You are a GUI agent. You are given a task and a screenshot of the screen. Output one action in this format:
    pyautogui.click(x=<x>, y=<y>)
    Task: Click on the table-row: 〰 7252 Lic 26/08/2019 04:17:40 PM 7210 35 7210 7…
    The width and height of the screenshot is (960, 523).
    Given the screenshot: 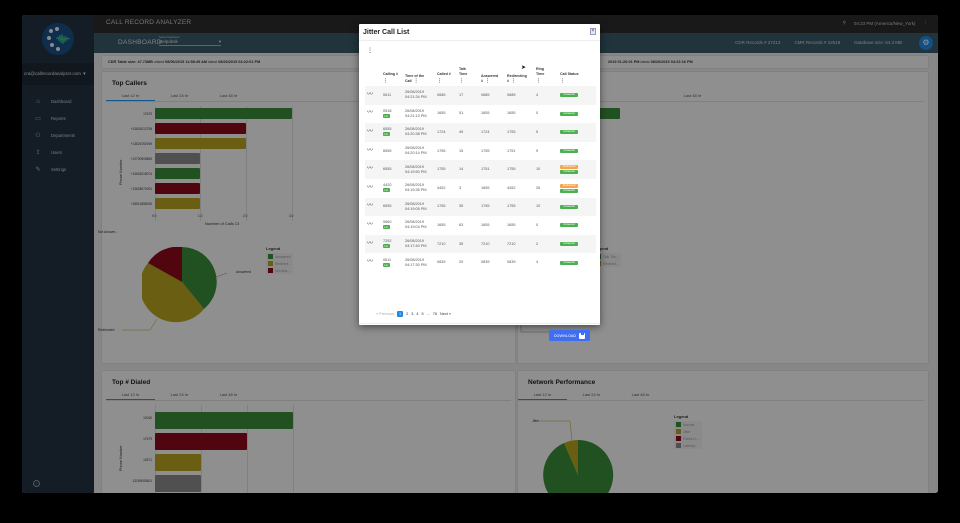 What is the action you would take?
    pyautogui.click(x=480, y=244)
    